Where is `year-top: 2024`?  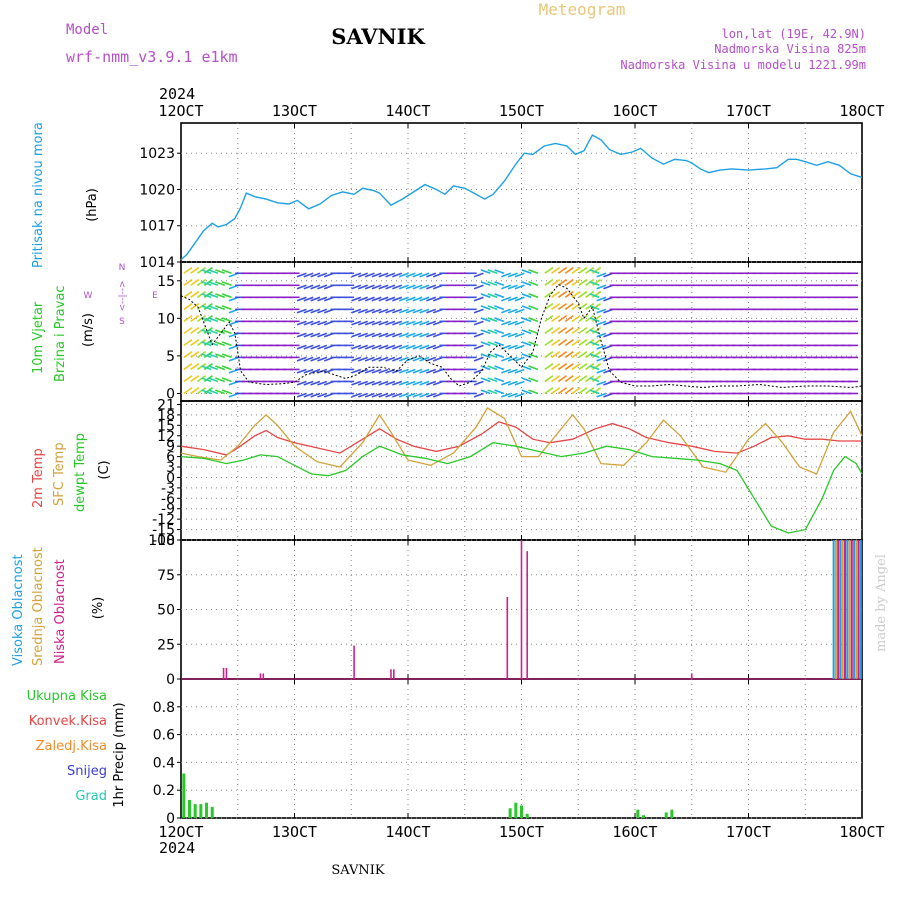
year-top: 2024 is located at coordinates (177, 94).